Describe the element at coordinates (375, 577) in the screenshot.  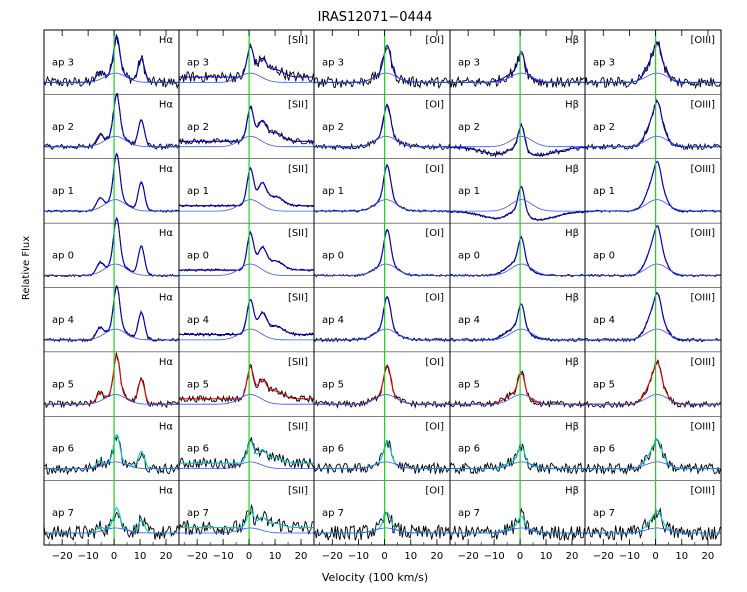
I see `x-axis-label: Velocity (100 km/s)` at that location.